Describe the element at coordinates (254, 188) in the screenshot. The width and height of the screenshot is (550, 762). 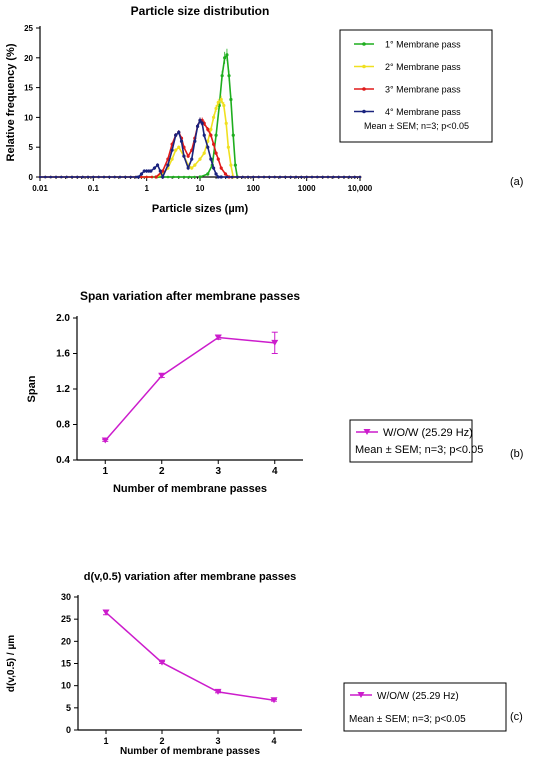
I see `x-tick-label: 100` at that location.